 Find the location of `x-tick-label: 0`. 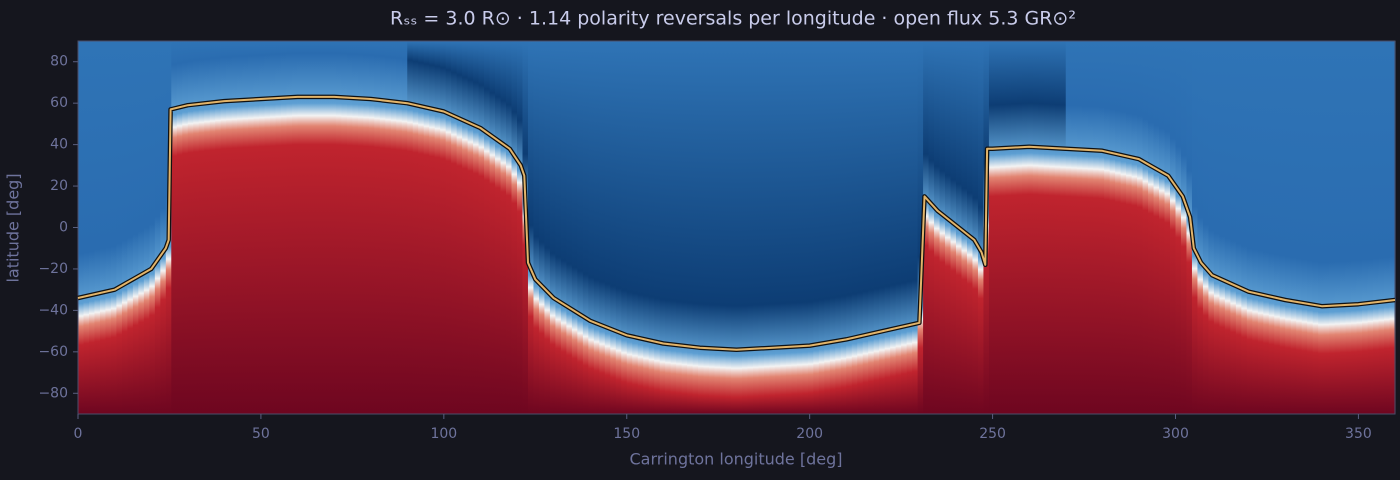

x-tick-label: 0 is located at coordinates (78, 434).